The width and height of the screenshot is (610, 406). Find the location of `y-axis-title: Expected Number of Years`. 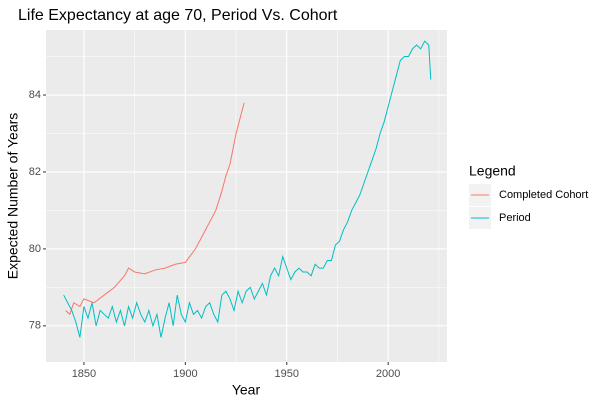

y-axis-title: Expected Number of Years is located at coordinates (13, 196).